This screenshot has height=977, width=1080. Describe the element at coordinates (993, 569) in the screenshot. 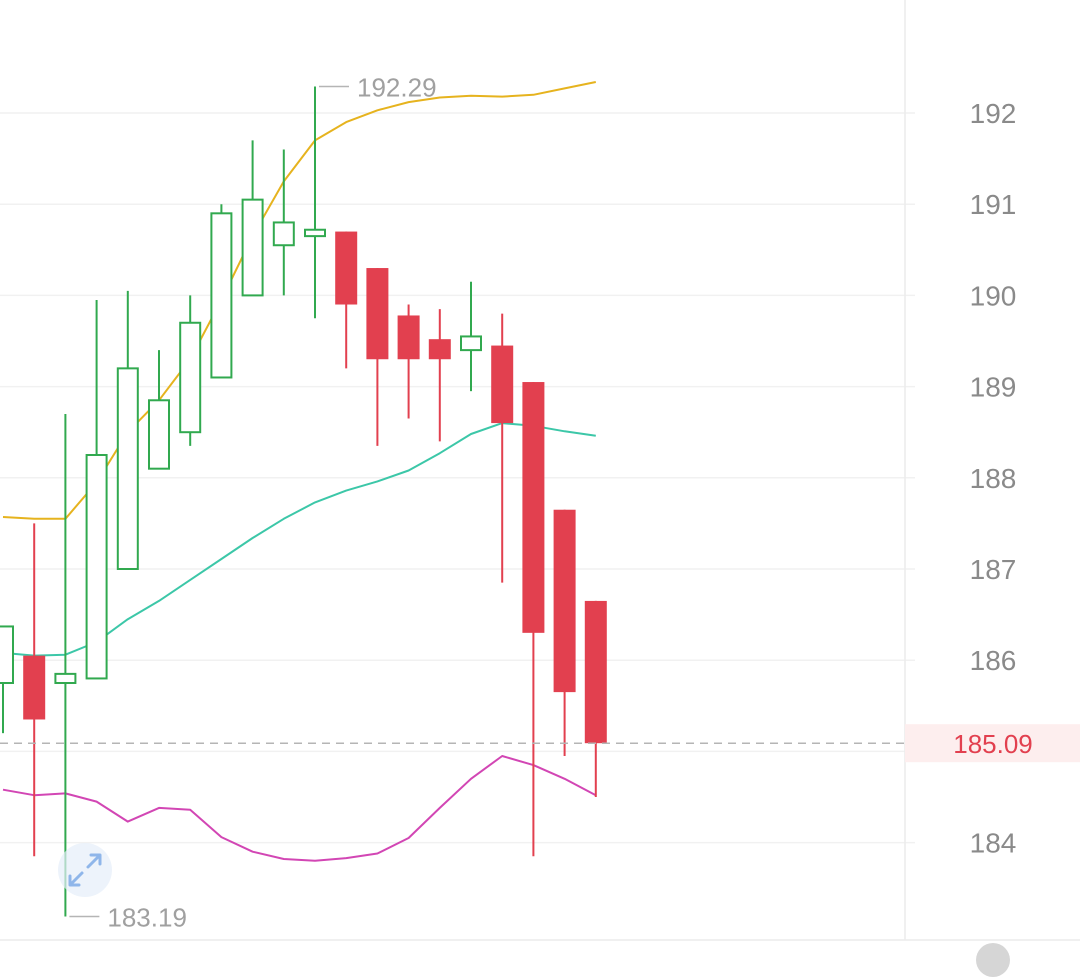

I see `y-tick-label: 187` at that location.